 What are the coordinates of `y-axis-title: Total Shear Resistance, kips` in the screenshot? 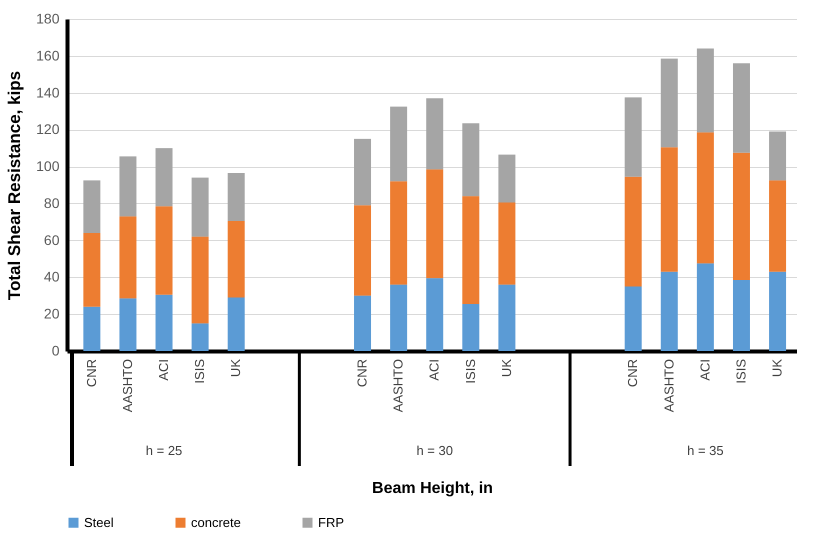 It's located at (14, 185).